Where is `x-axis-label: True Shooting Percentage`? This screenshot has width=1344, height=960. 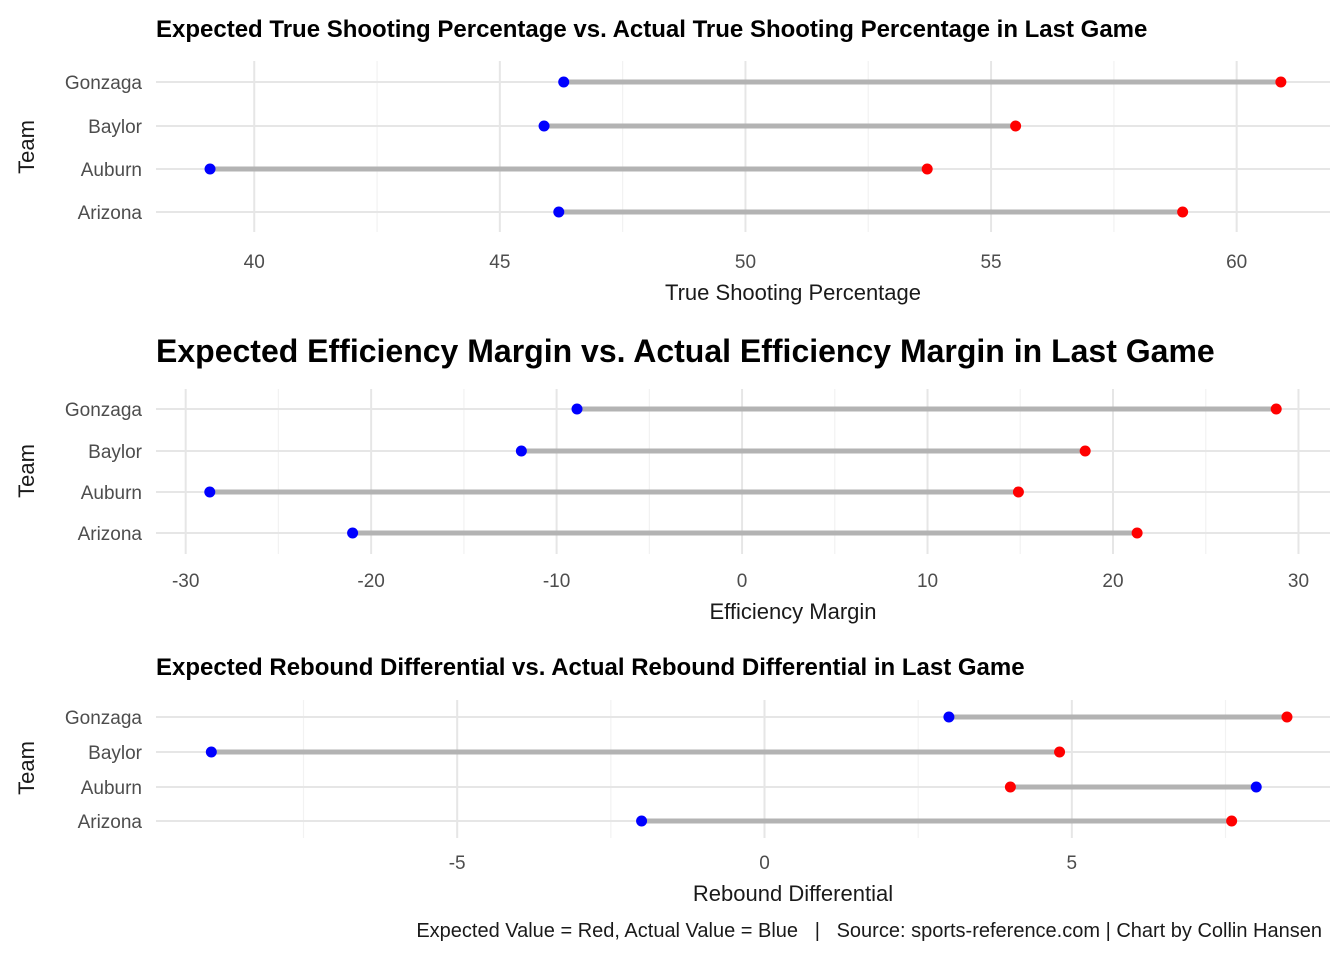
x-axis-label: True Shooting Percentage is located at coordinates (793, 292).